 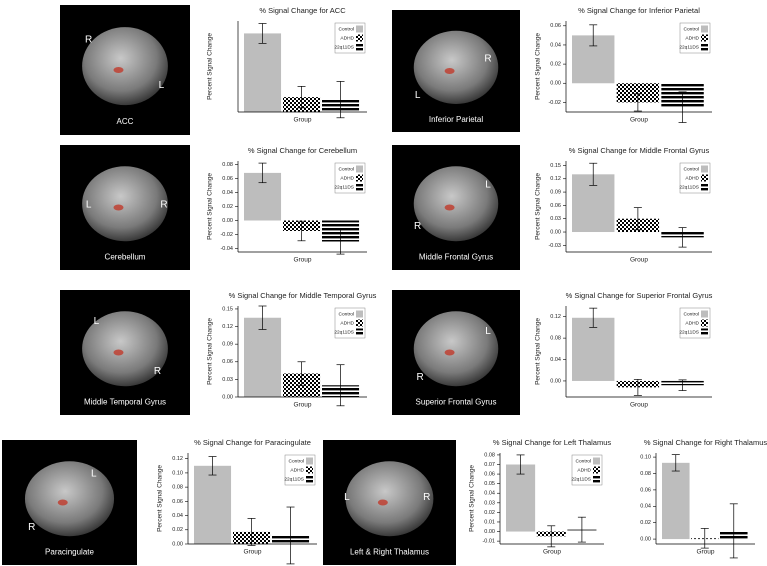 I want to click on brain-label: Middle Frontal Gyrus, so click(x=456, y=257).